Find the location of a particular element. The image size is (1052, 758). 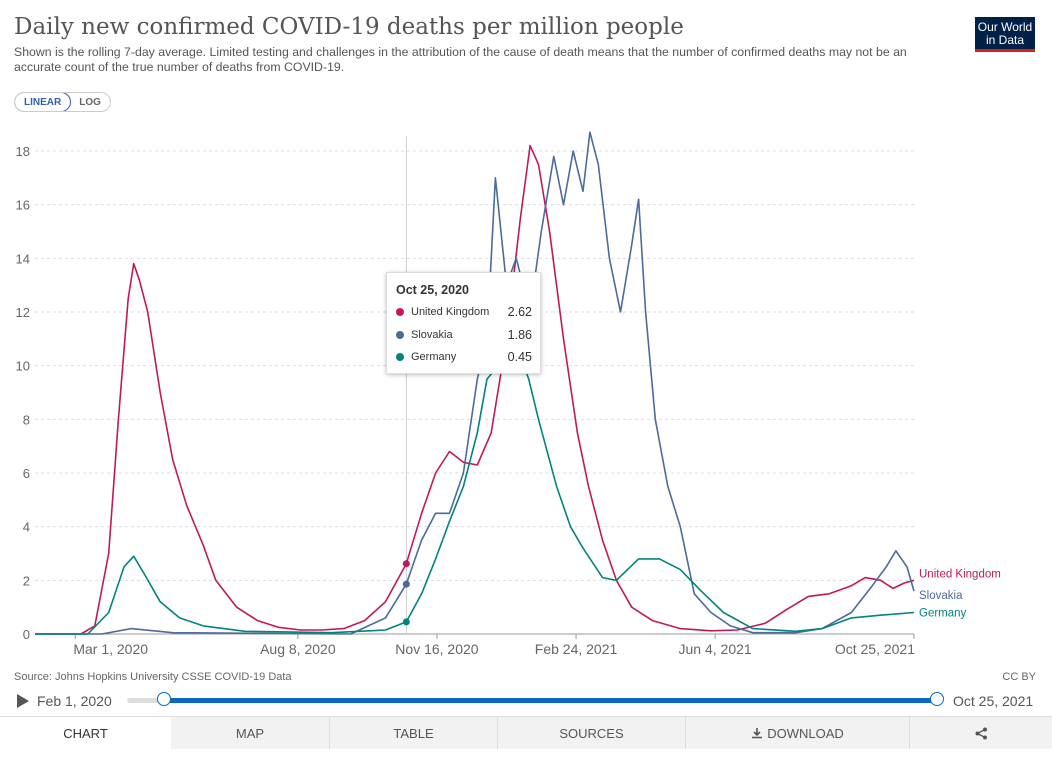

share-icon is located at coordinates (981, 733).